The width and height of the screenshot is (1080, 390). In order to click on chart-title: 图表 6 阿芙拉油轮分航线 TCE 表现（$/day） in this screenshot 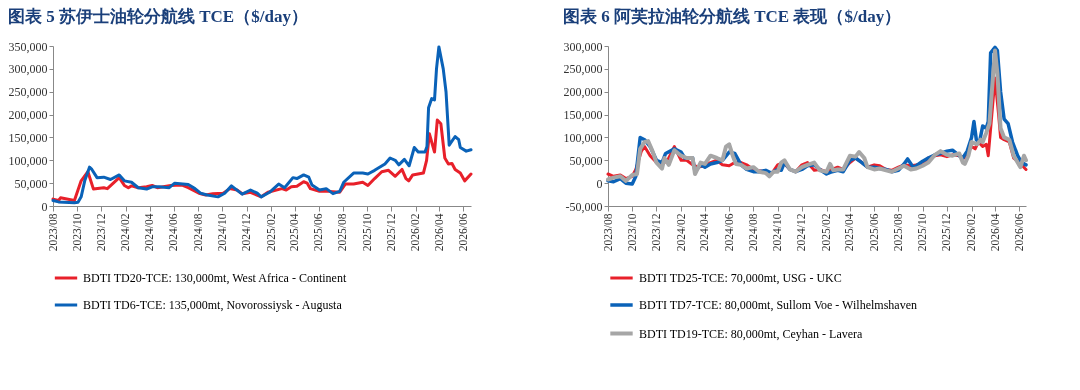, I will do `click(732, 16)`.